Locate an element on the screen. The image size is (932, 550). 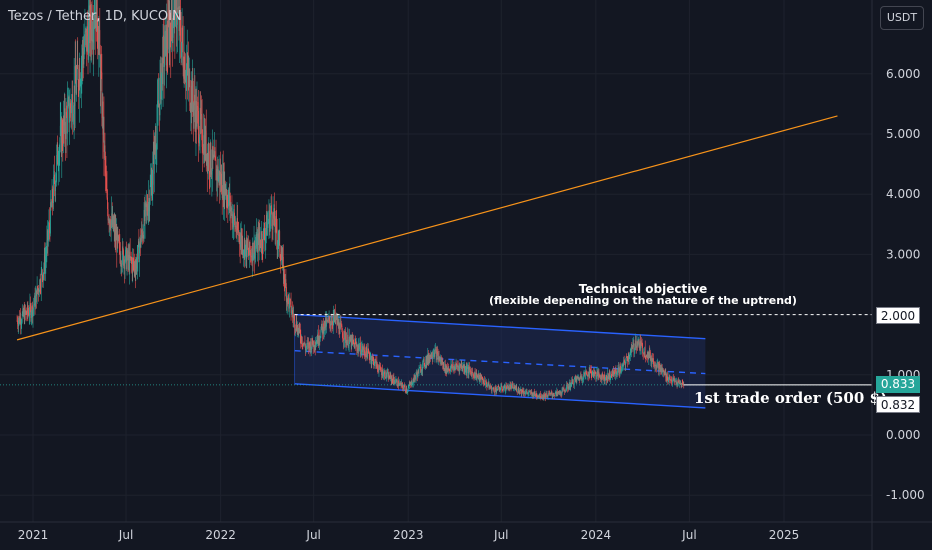
y-tick-label: -1.000 is located at coordinates (905, 495).